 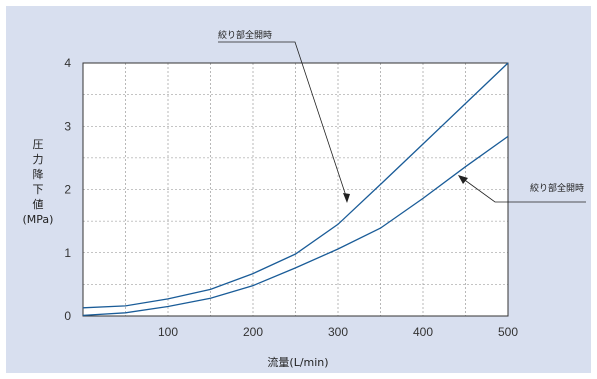 I want to click on annotation-lower-leader, so click(x=523, y=190).